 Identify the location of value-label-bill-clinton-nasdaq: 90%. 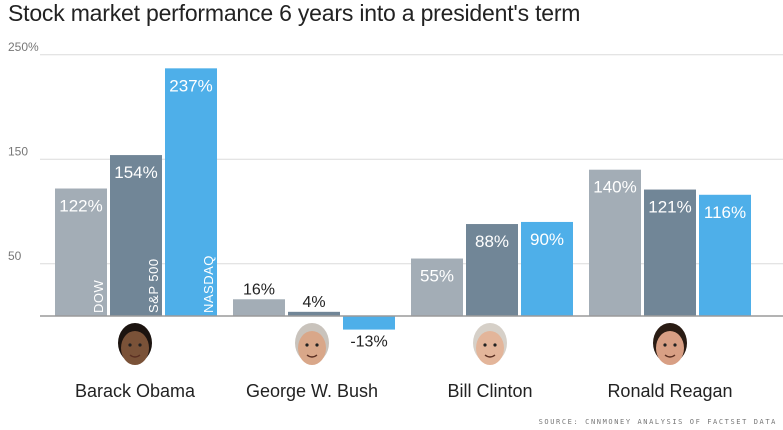
(547, 239).